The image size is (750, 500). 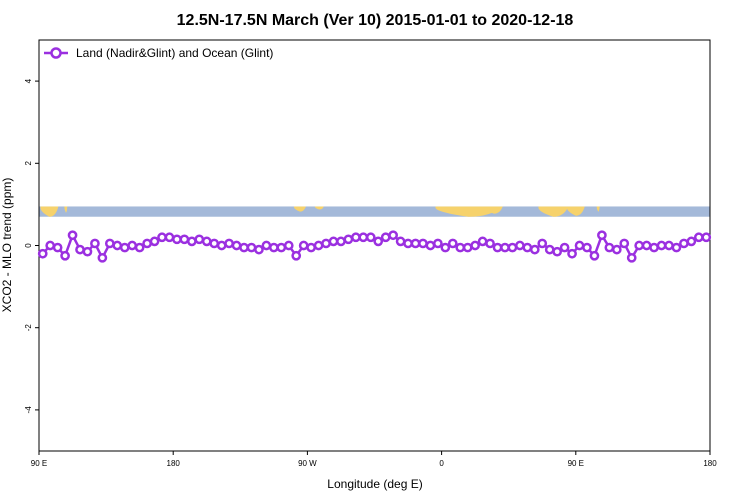 I want to click on y-tick-label: 0, so click(x=28, y=245).